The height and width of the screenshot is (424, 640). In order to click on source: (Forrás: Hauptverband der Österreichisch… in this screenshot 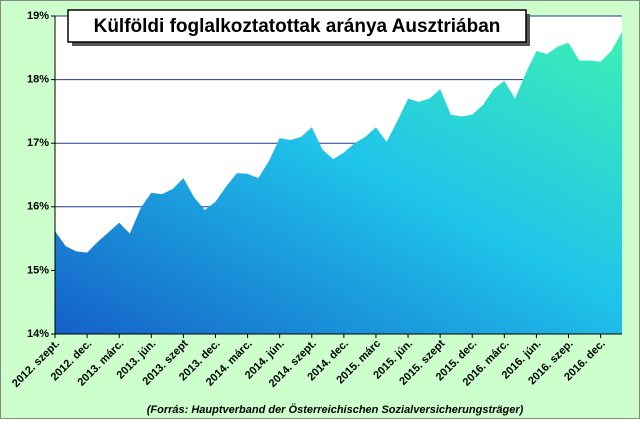, I will do `click(335, 409)`.